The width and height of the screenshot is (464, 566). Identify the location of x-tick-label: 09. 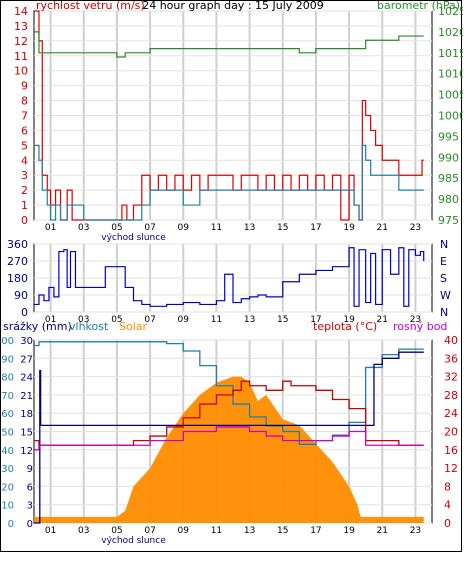
(184, 531).